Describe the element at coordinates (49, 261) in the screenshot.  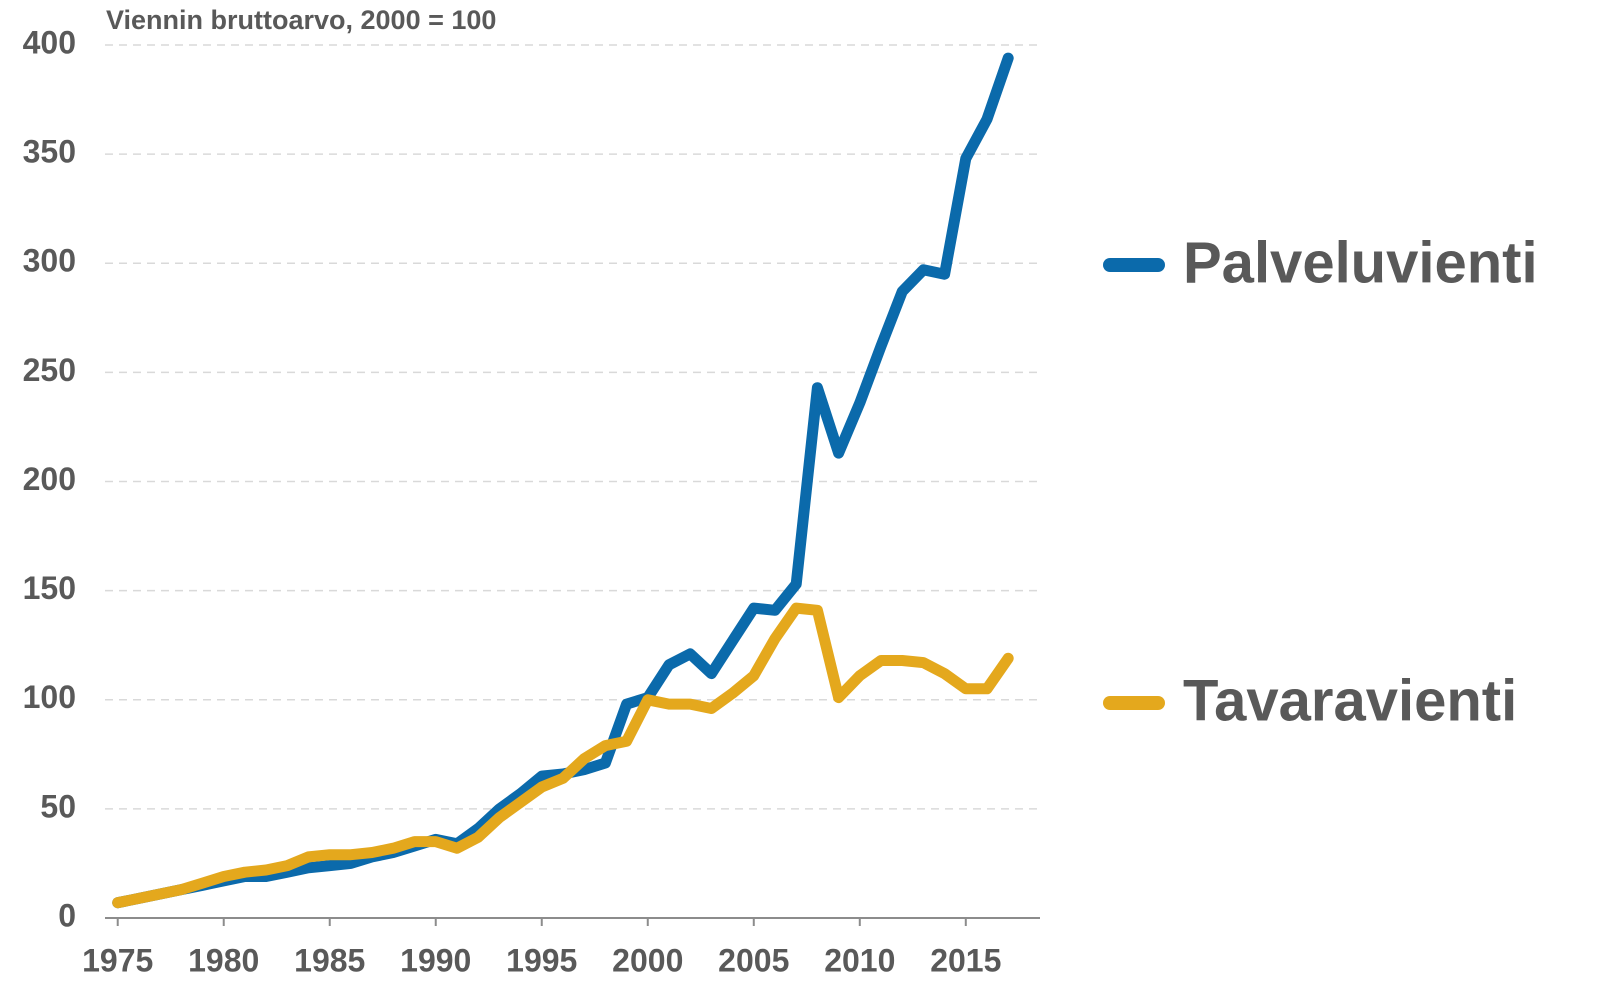
I see `y-tick-label: 300` at that location.